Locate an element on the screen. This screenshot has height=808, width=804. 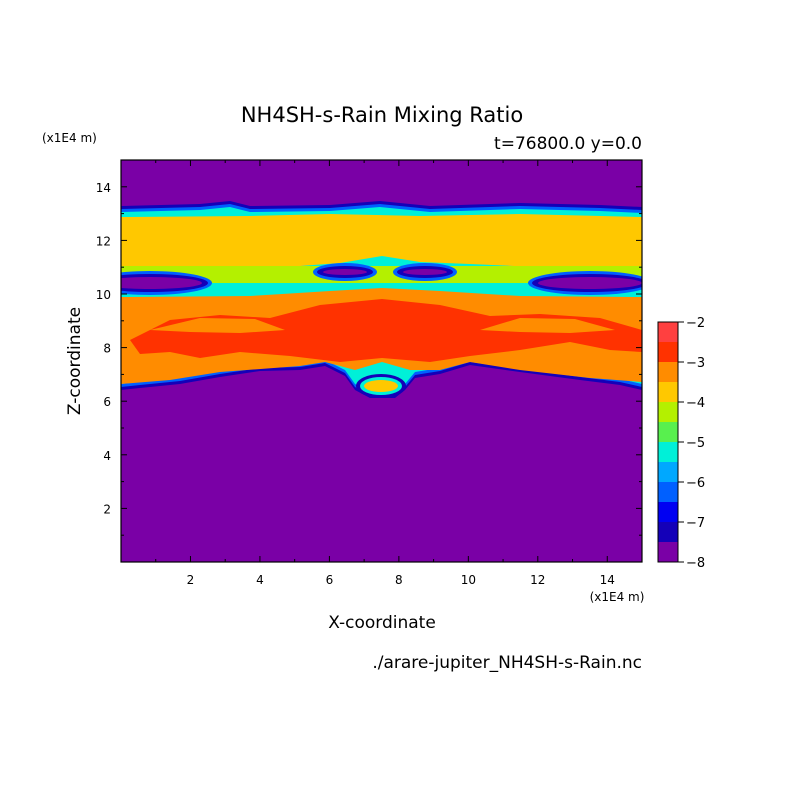
colorbar: −2 −3 −4 −5 −6 −7 −8 is located at coordinates (681, 443).